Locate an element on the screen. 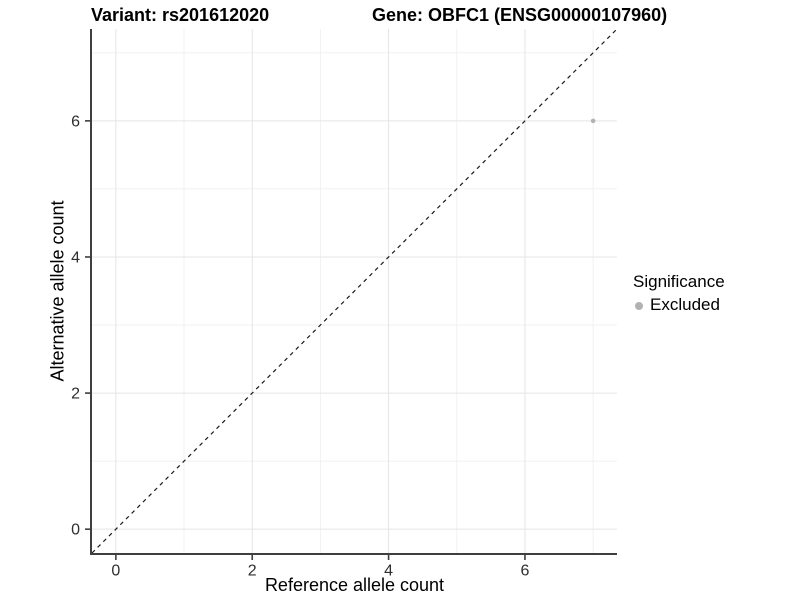  data-point is located at coordinates (593, 121).